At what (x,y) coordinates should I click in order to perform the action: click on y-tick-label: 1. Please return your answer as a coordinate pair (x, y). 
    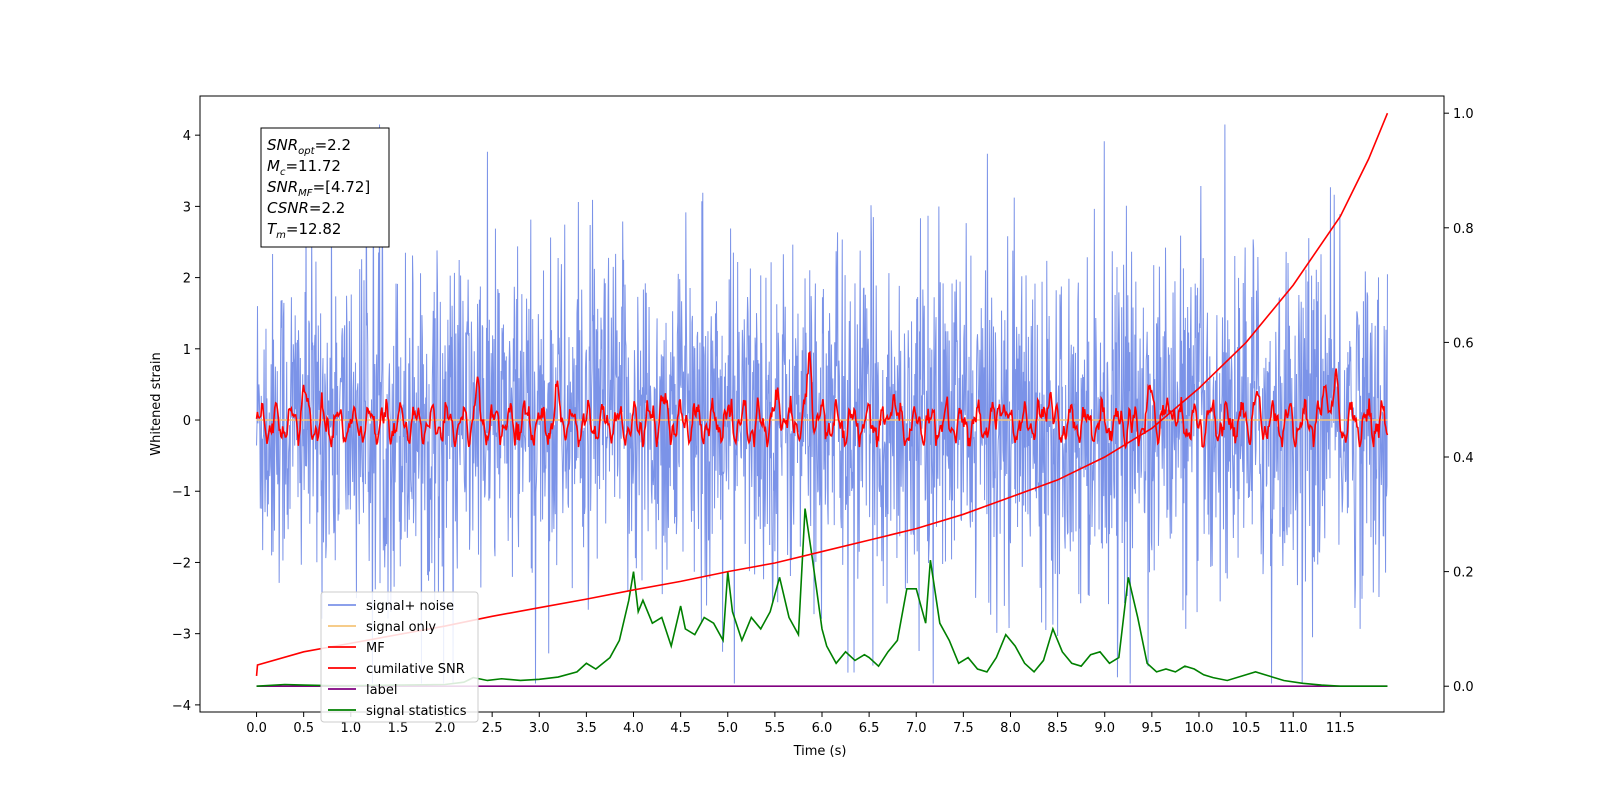
    Looking at the image, I should click on (187, 350).